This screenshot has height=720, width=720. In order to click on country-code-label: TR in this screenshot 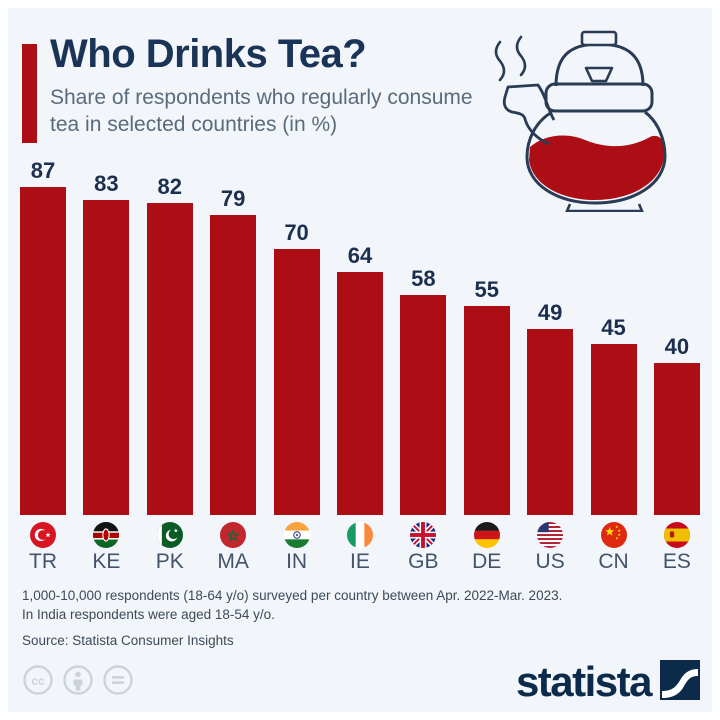, I will do `click(43, 561)`.